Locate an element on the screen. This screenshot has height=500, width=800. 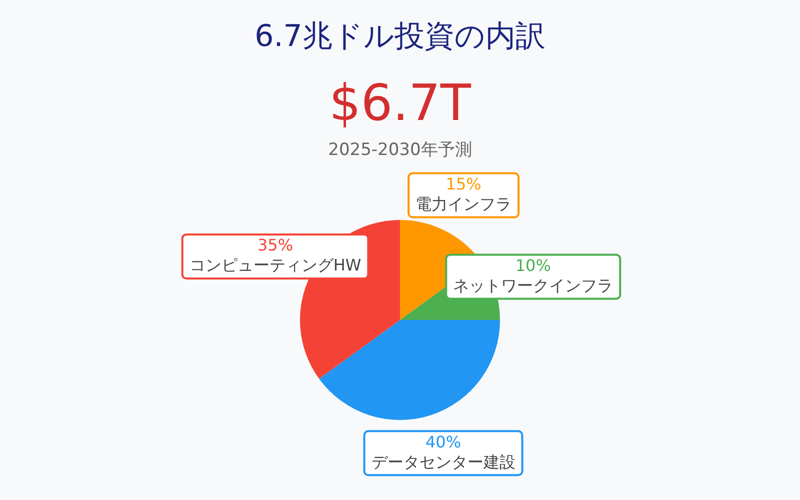
data-label: 40% is located at coordinates (443, 442).